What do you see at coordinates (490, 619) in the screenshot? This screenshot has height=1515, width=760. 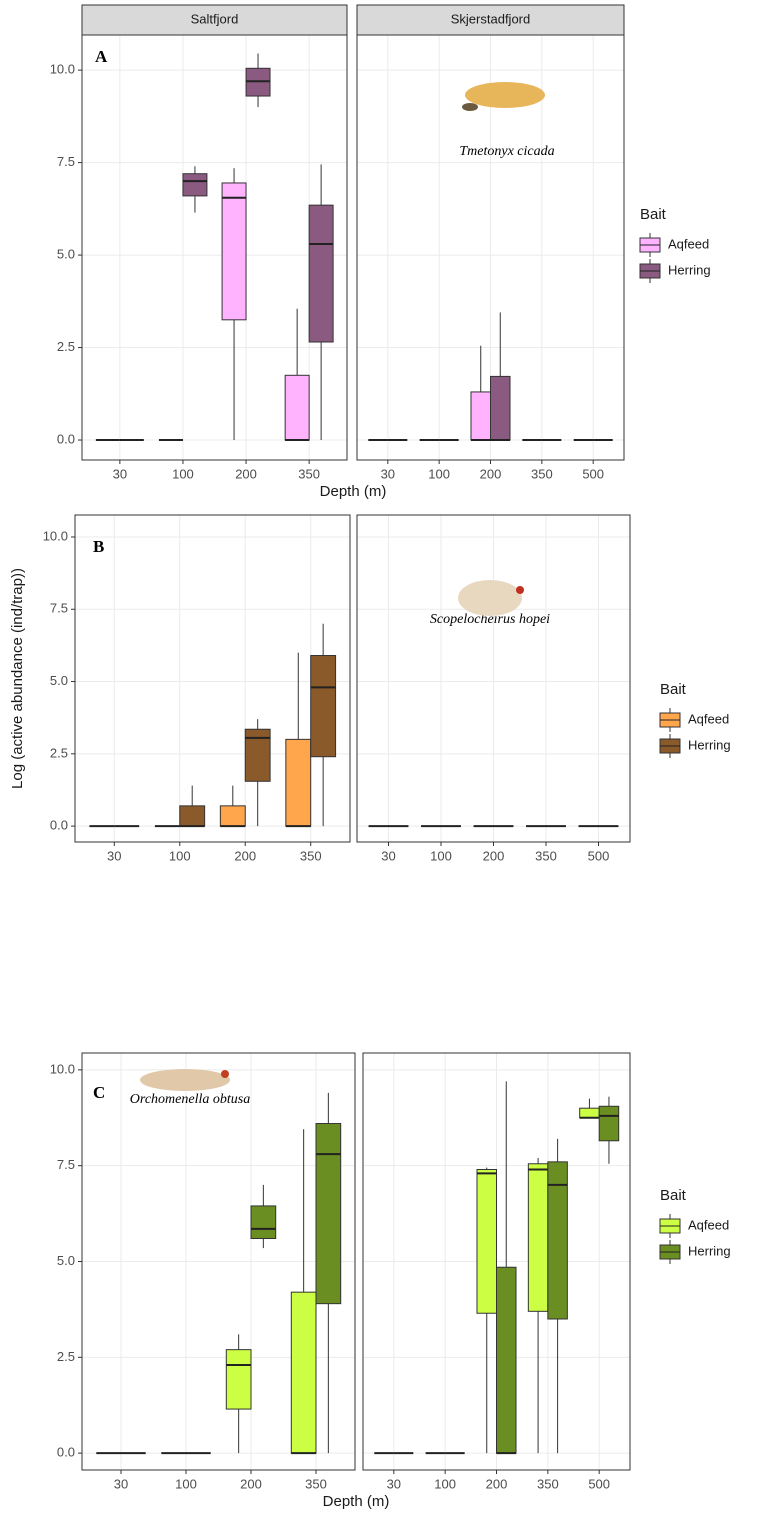 I see `species-name: Scopelocheirus hopei` at bounding box center [490, 619].